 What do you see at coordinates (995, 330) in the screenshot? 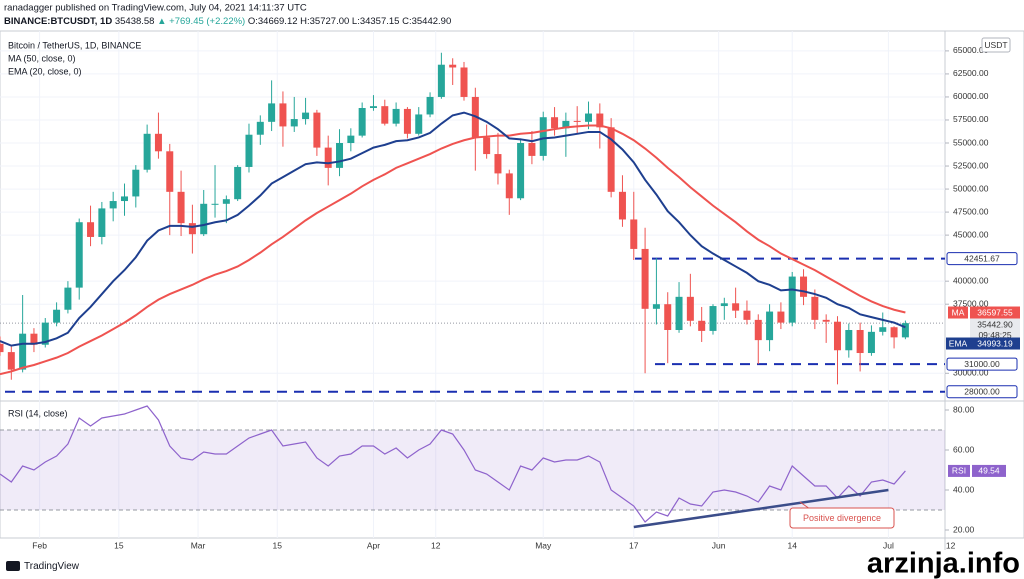
I see `last-price-box` at bounding box center [995, 330].